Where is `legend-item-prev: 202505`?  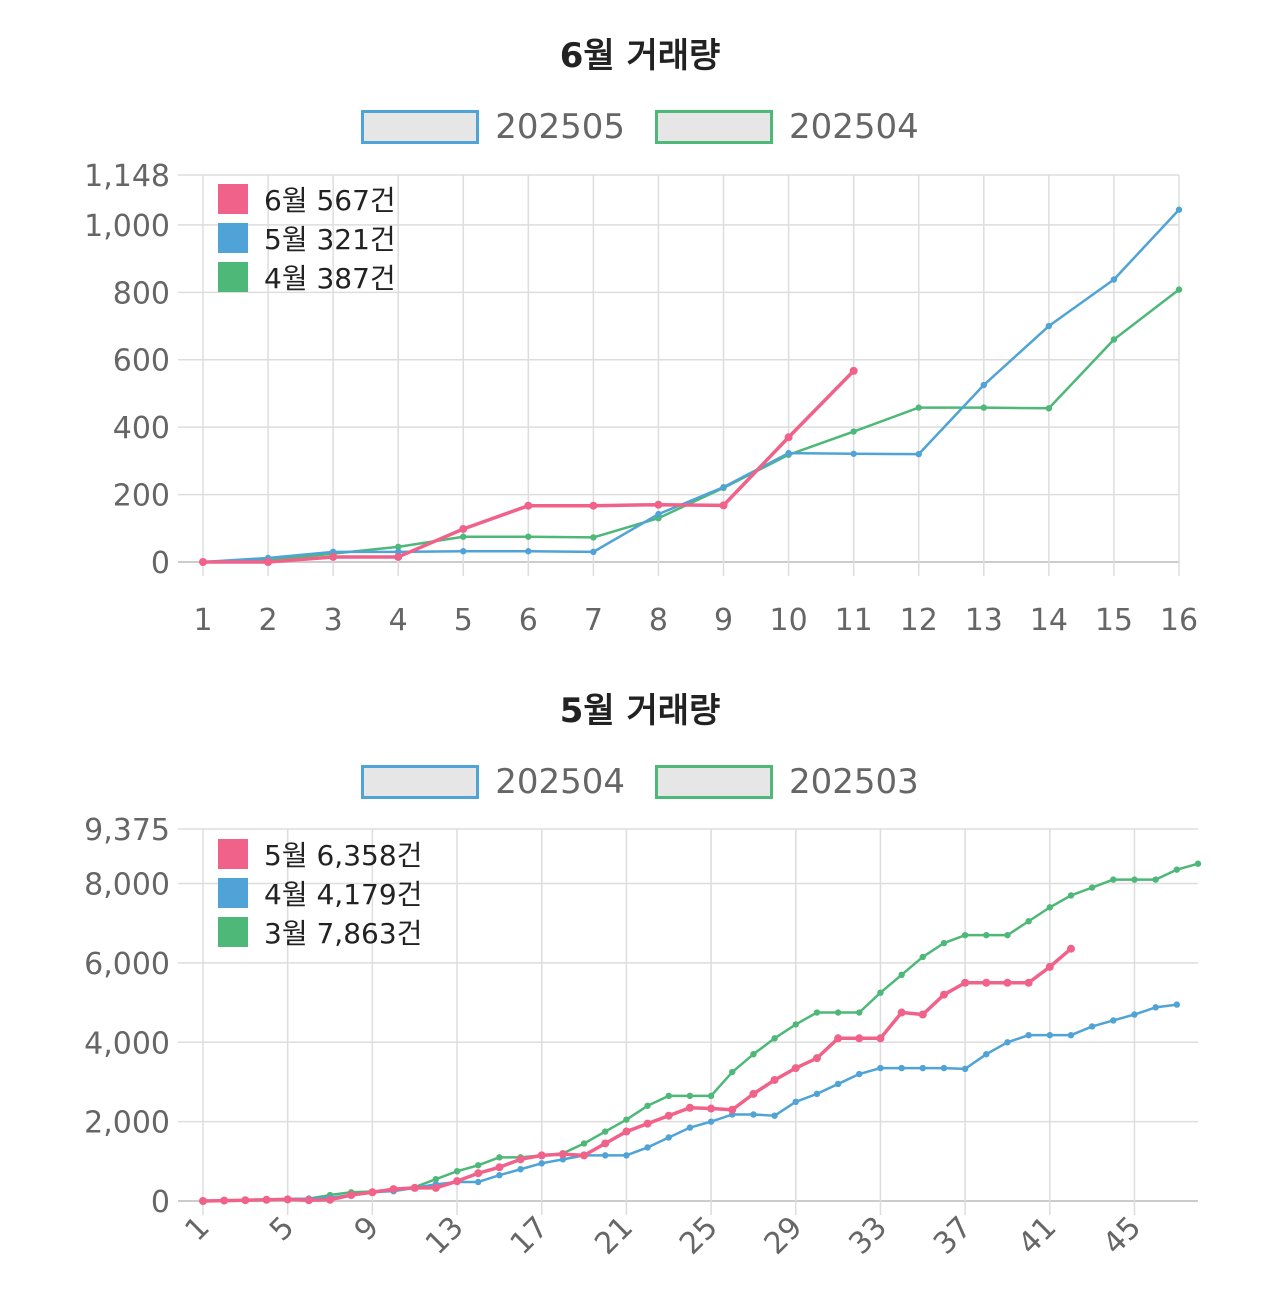
legend-item-prev: 202505 is located at coordinates (493, 127).